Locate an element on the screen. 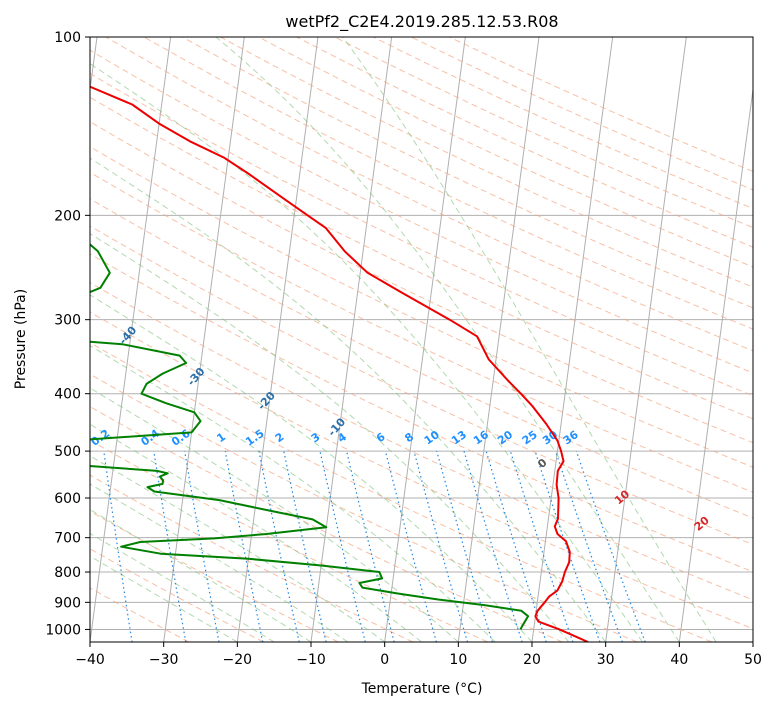 The width and height of the screenshot is (775, 708). x-tick-label: 0 is located at coordinates (384, 660).